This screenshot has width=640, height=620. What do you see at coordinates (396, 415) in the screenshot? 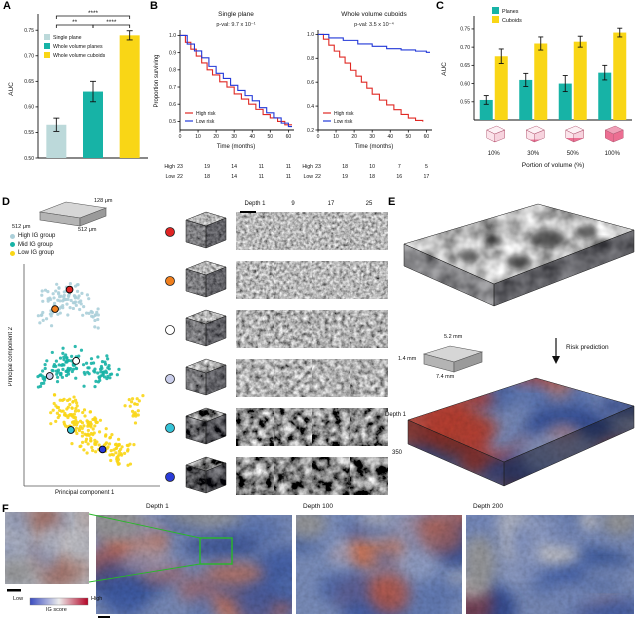
I see `volume-depth-top-label: Depth 1` at bounding box center [396, 415].